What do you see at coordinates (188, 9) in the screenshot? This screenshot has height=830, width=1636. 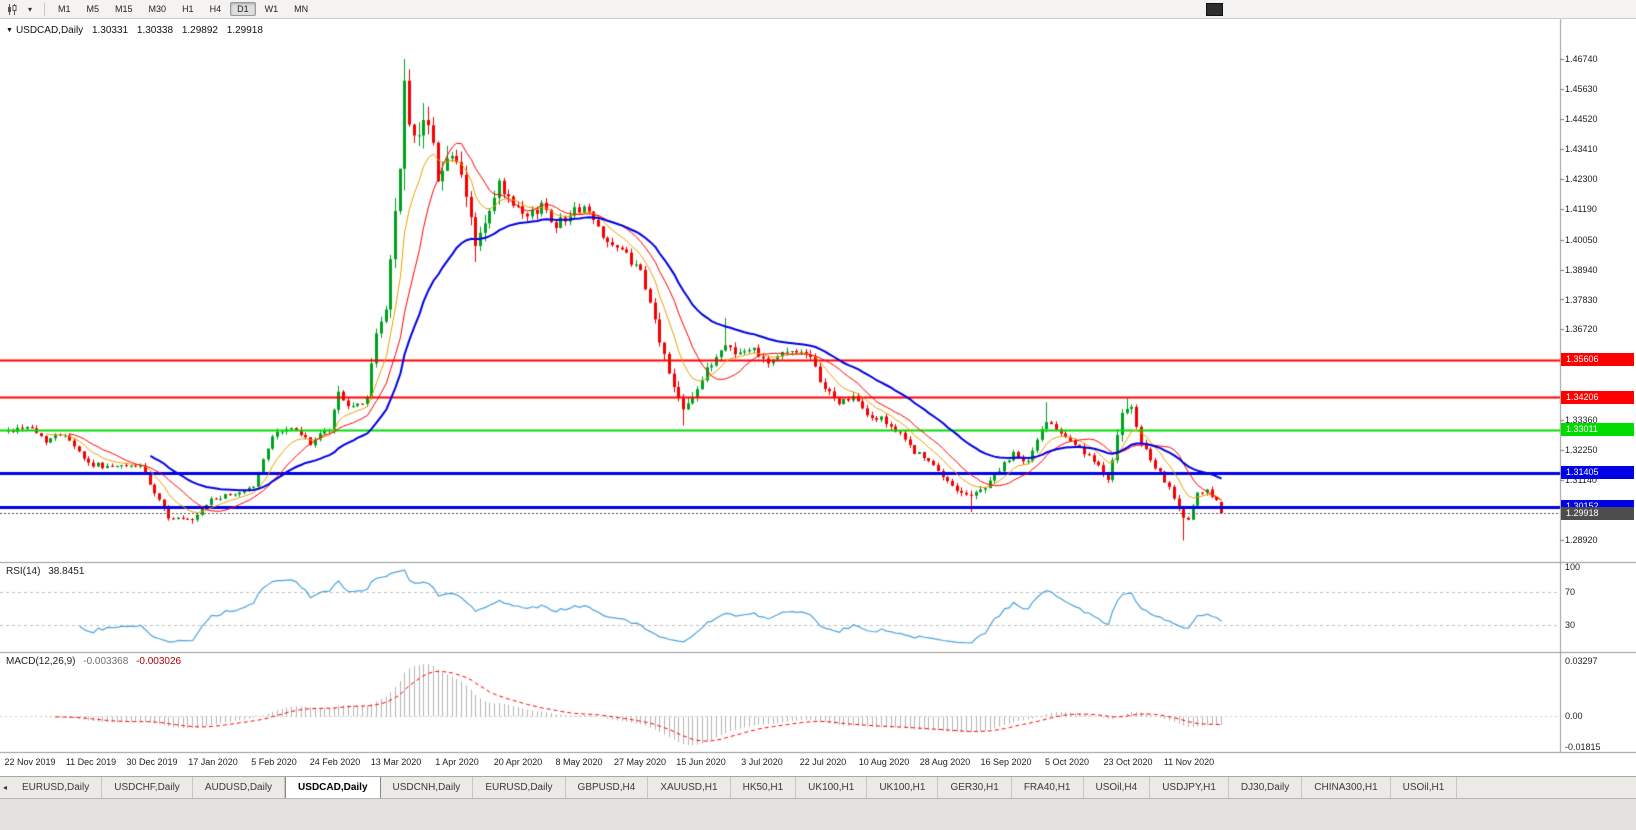 I see `timeframe-button-h1: H1` at bounding box center [188, 9].